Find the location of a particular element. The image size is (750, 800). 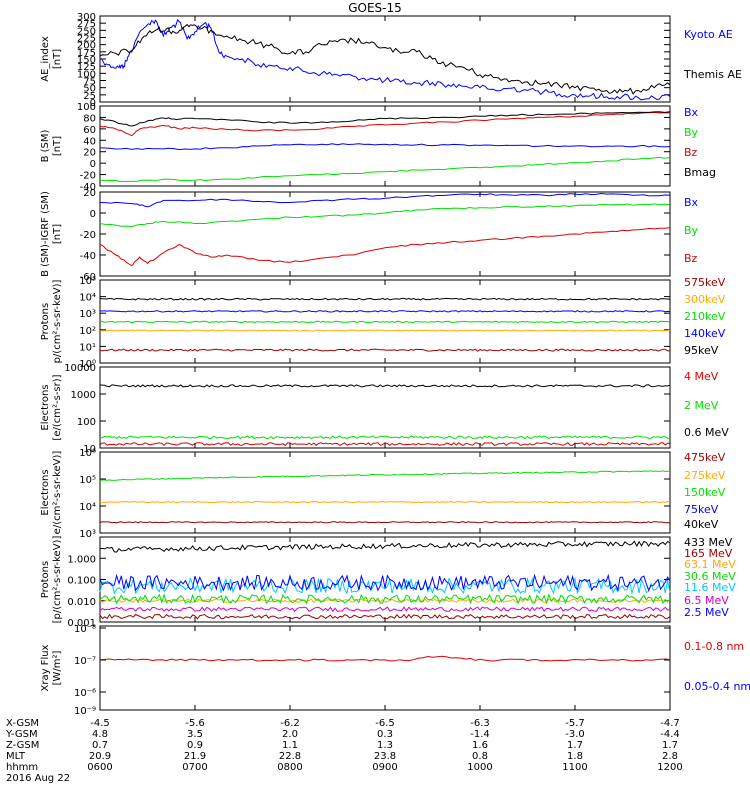

legend-entry: 475keV is located at coordinates (705, 457).